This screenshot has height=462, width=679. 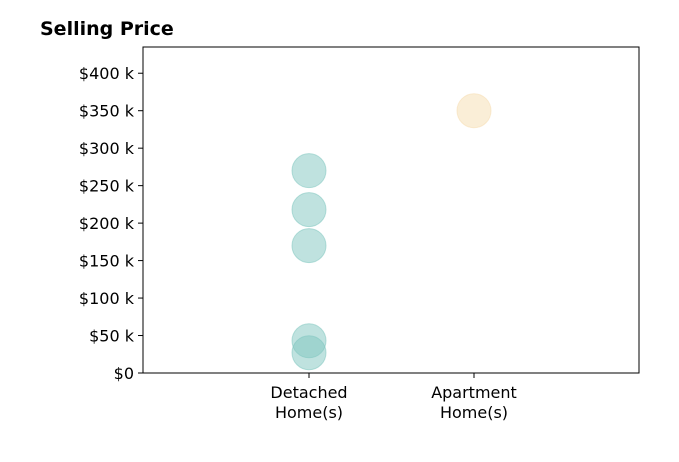 What do you see at coordinates (308, 402) in the screenshot?
I see `x-tick-label: Detached Home(s)` at bounding box center [308, 402].